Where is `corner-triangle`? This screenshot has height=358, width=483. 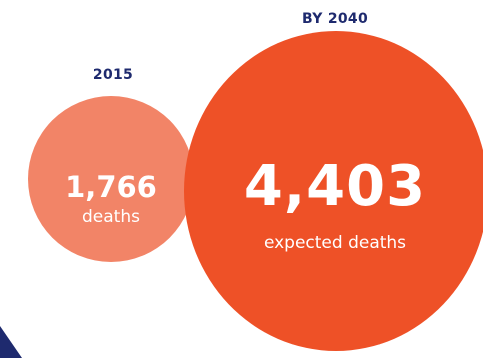 corner-triangle is located at coordinates (11, 342).